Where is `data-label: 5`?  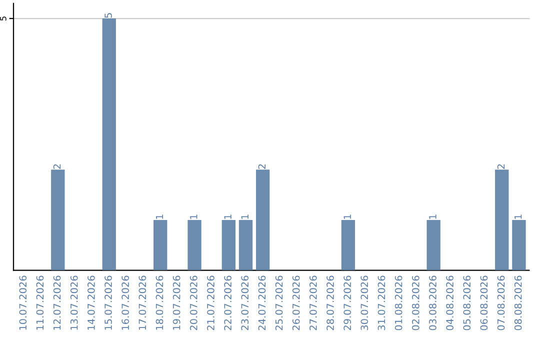 data-label: 5 is located at coordinates (108, 15).